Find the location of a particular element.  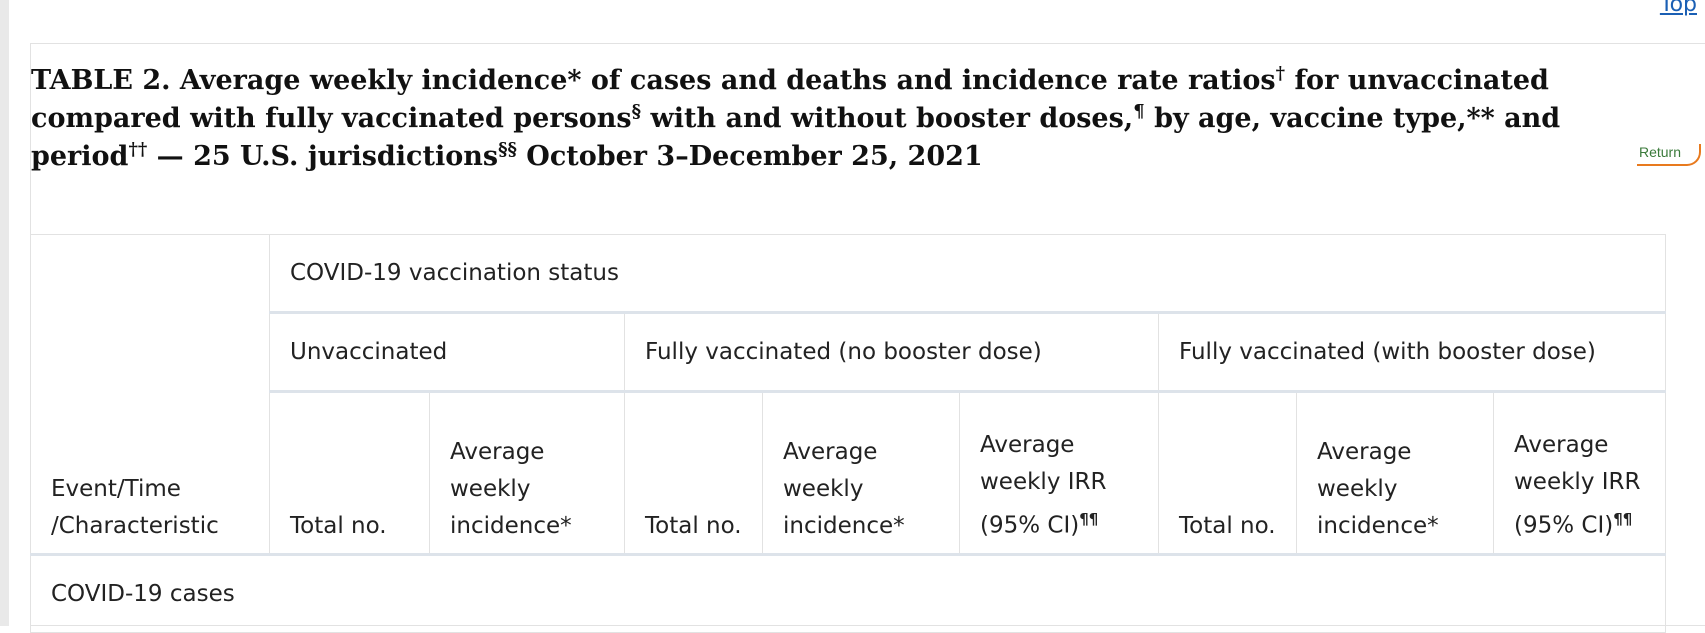

top-link: Top is located at coordinates (1678, 8).